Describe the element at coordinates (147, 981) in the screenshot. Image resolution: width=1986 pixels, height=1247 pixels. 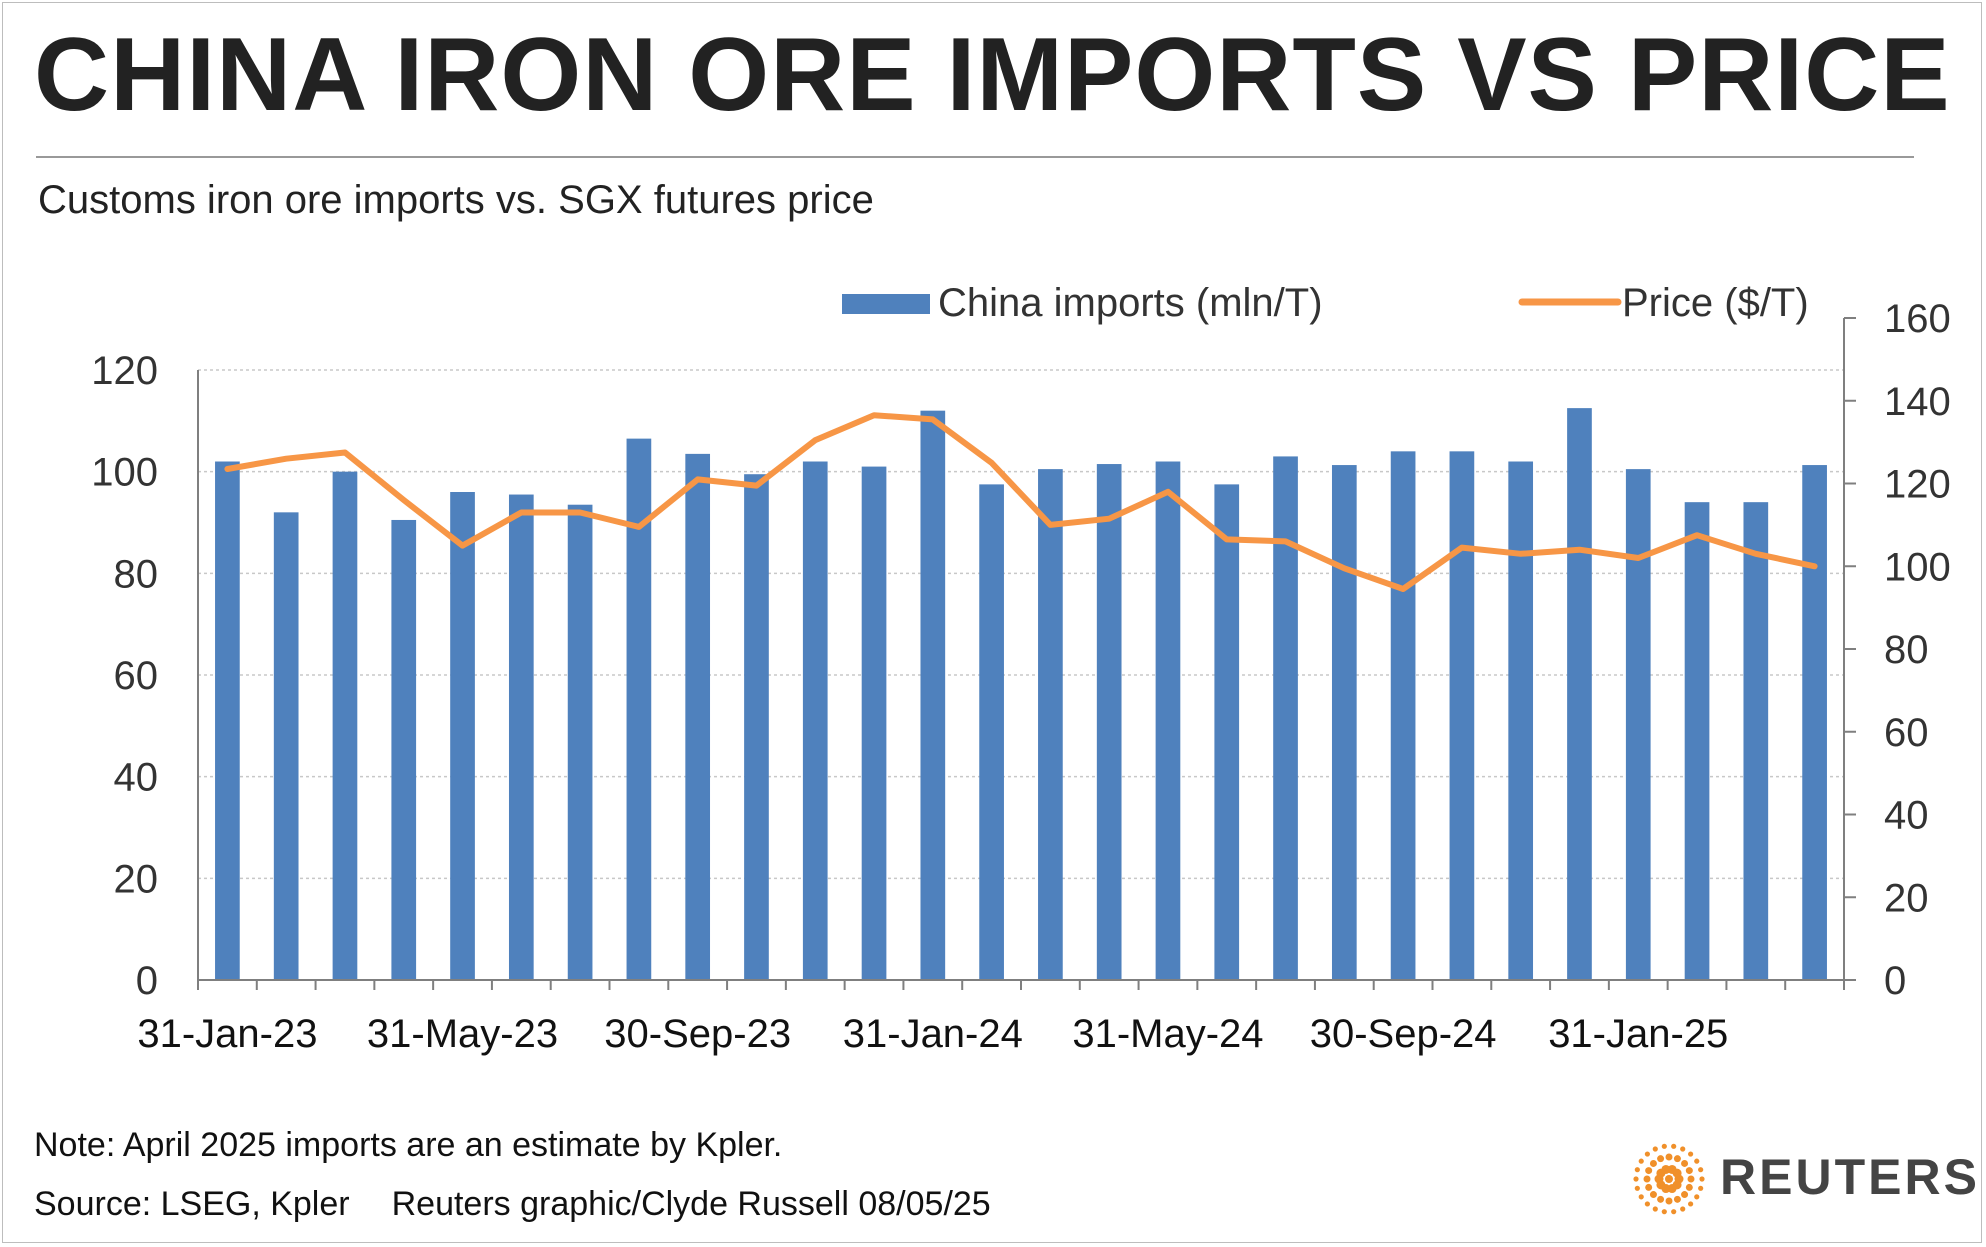
I see `y-left-tick-label: 0` at that location.